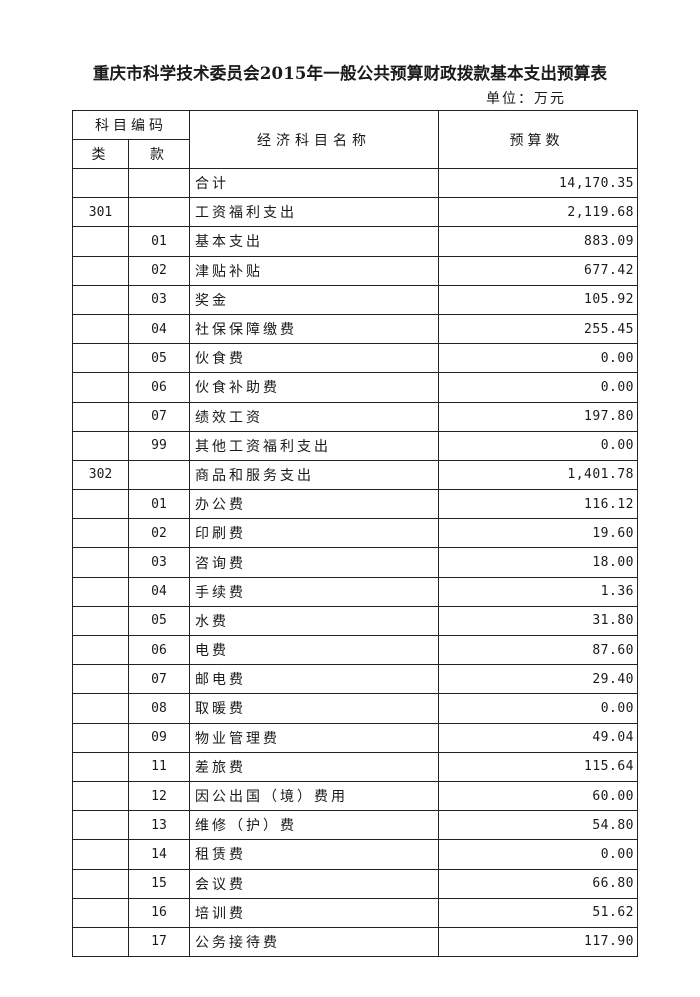  Describe the element at coordinates (314, 270) in the screenshot. I see `item-name-cell: 津贴补贴` at that location.